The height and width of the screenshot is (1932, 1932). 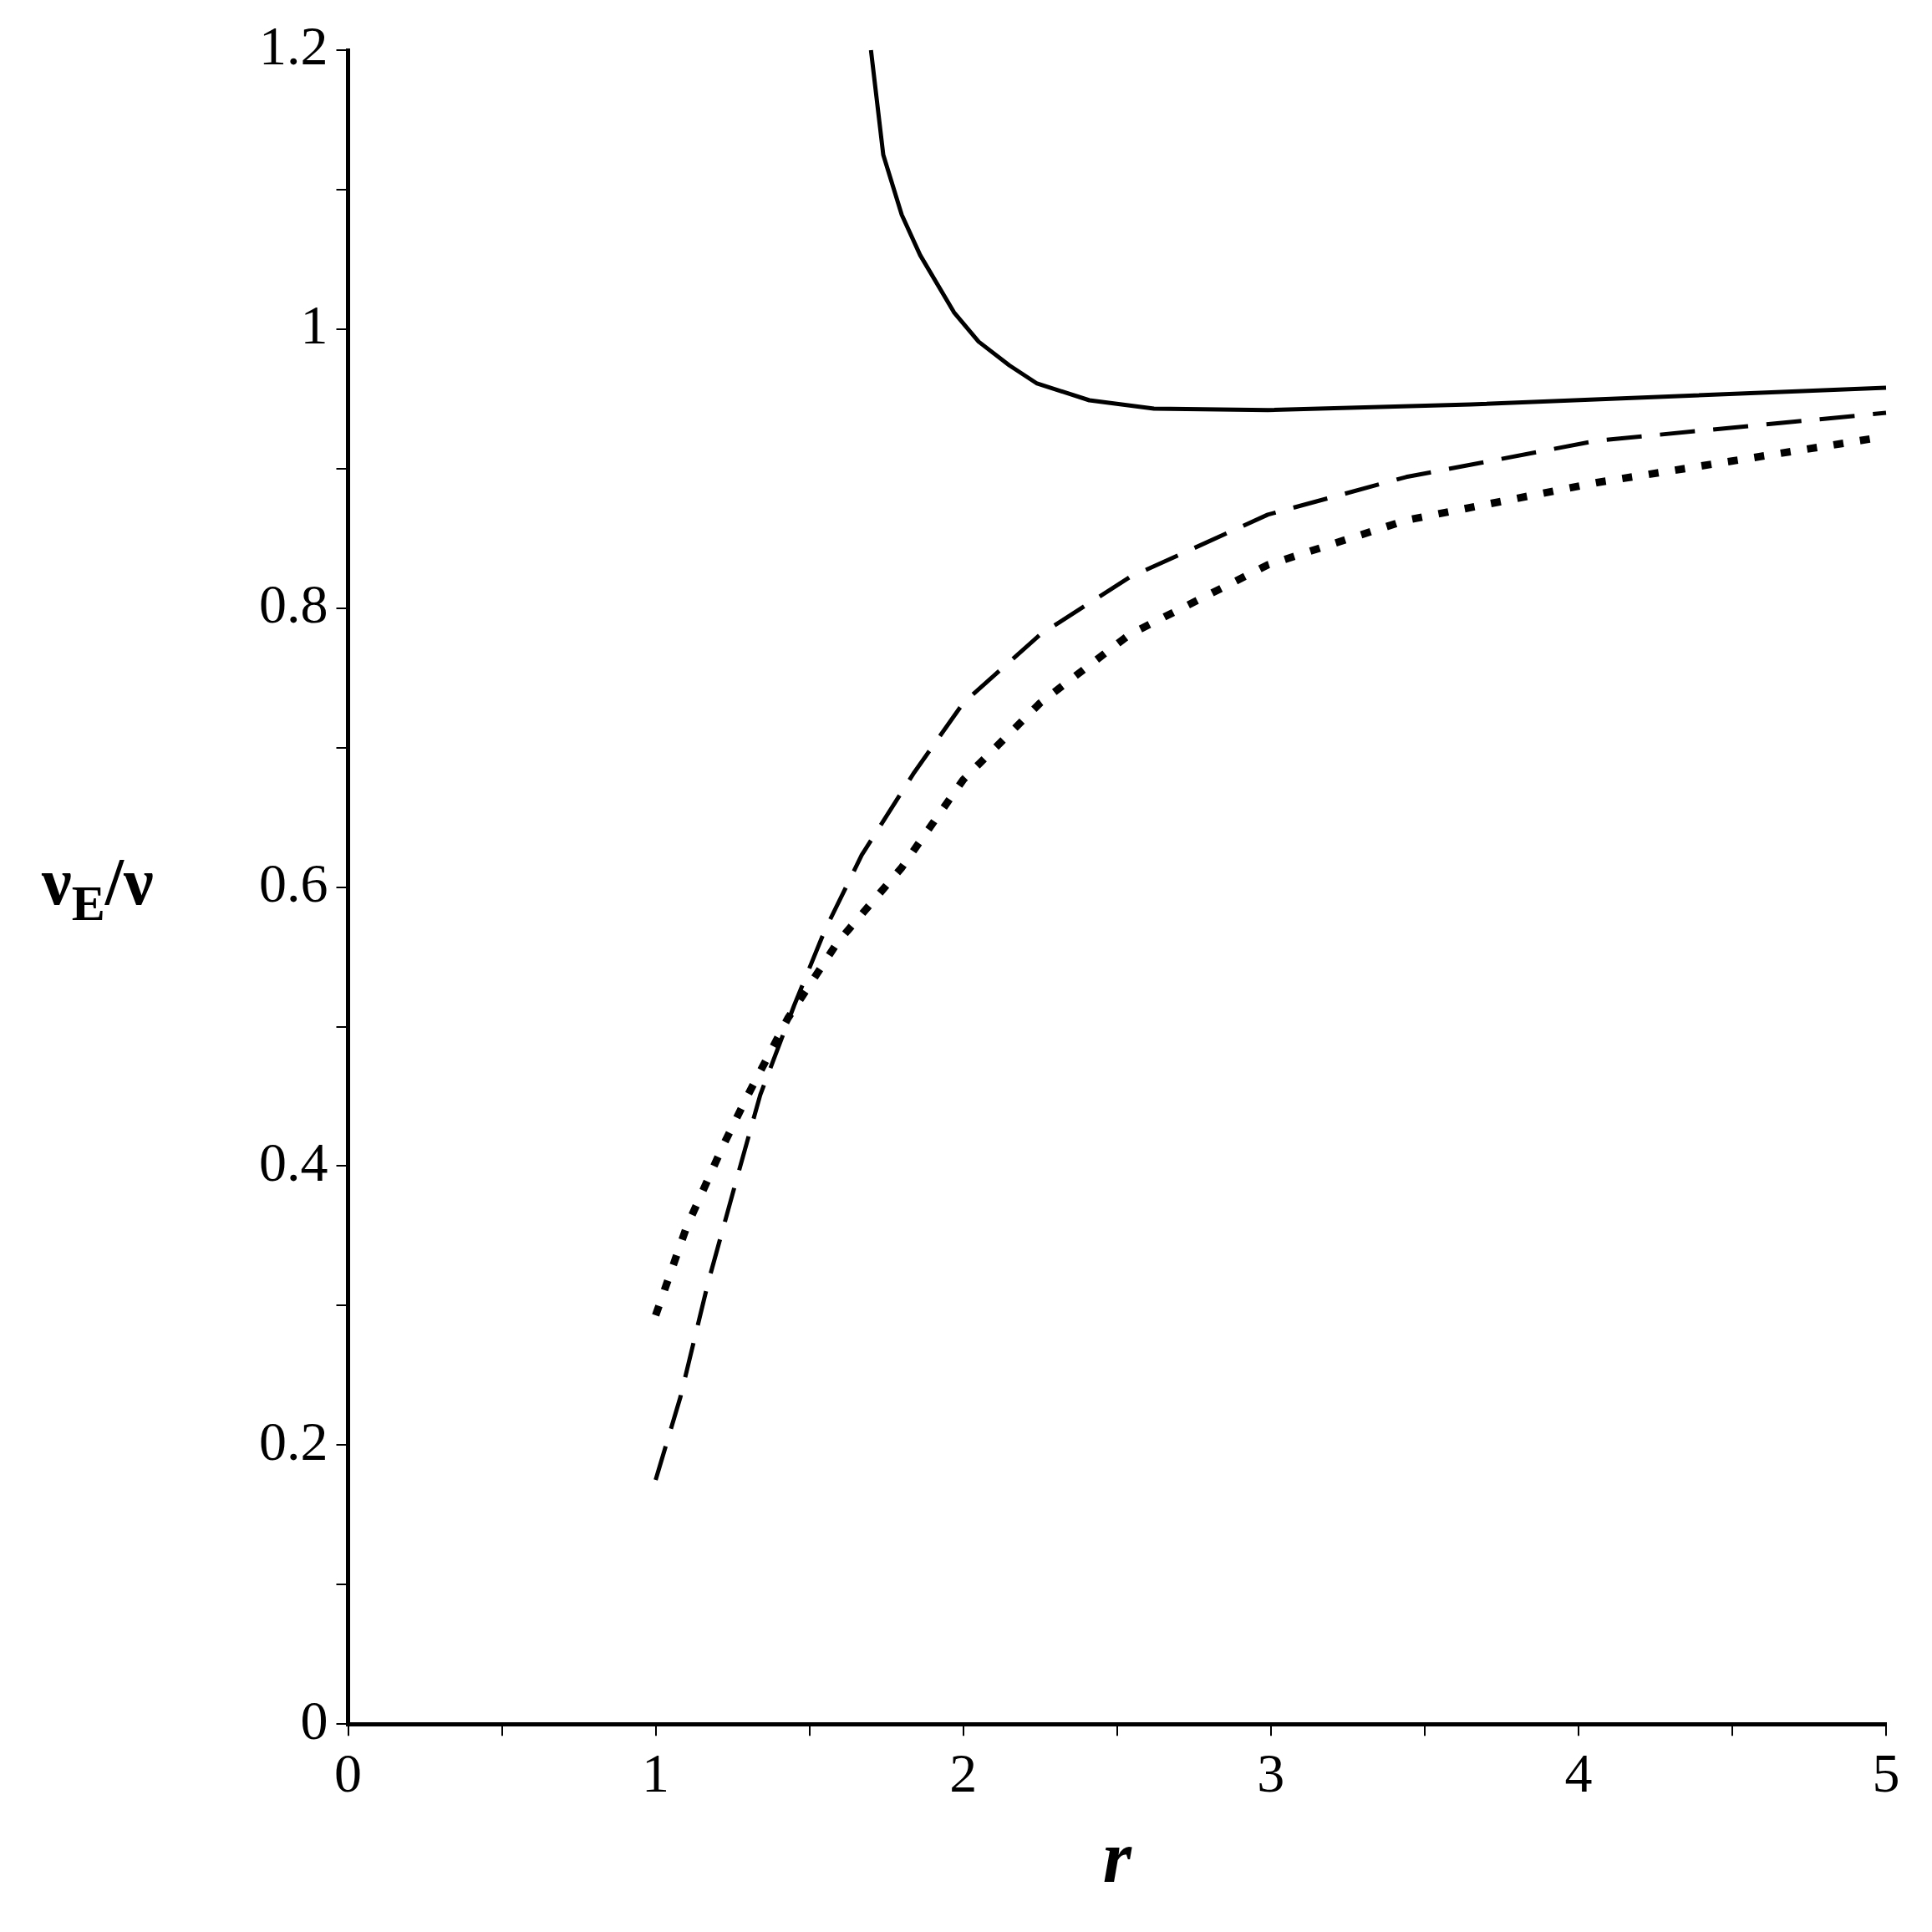 I want to click on x-tick-label: 3, so click(x=1271, y=1773).